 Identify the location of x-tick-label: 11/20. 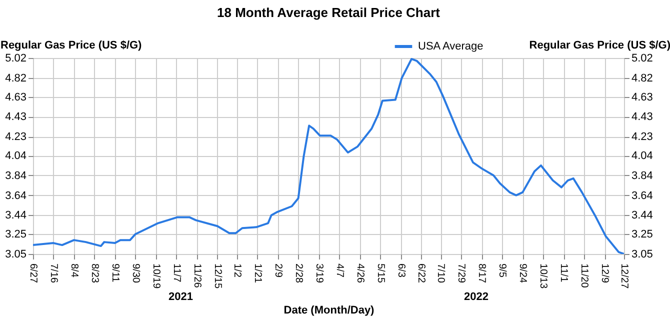
(584, 276).